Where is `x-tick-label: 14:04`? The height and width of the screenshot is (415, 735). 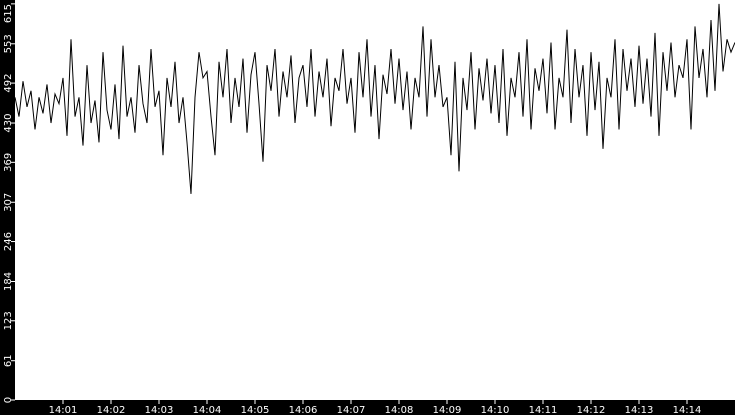
x-tick-label: 14:04 is located at coordinates (207, 410).